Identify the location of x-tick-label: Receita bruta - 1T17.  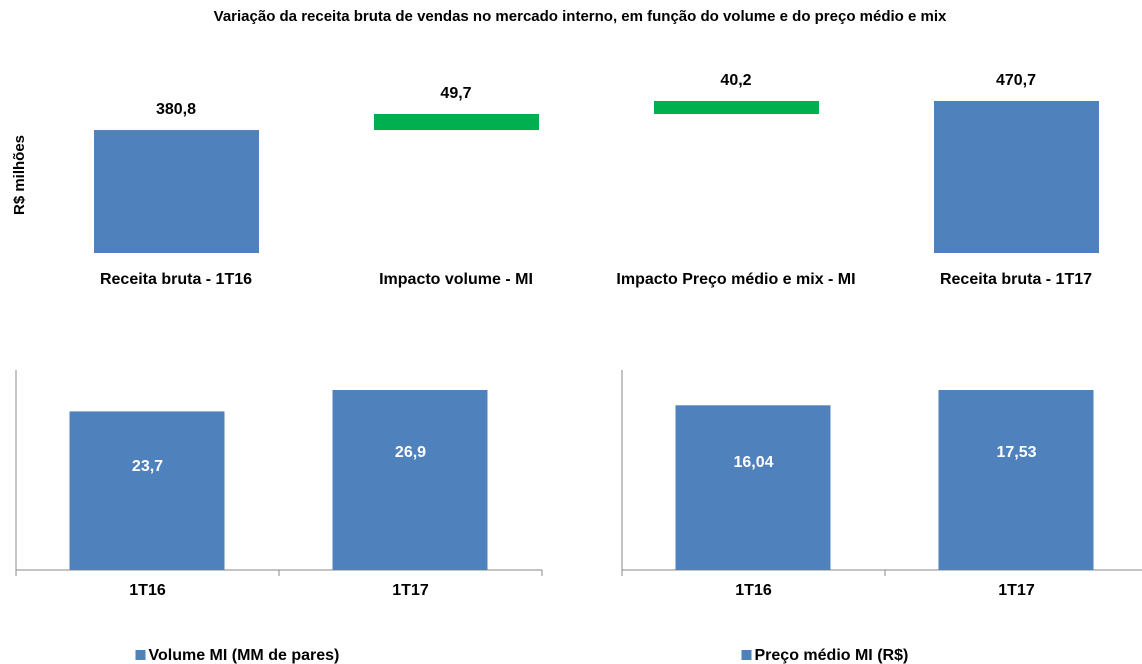
(1016, 279).